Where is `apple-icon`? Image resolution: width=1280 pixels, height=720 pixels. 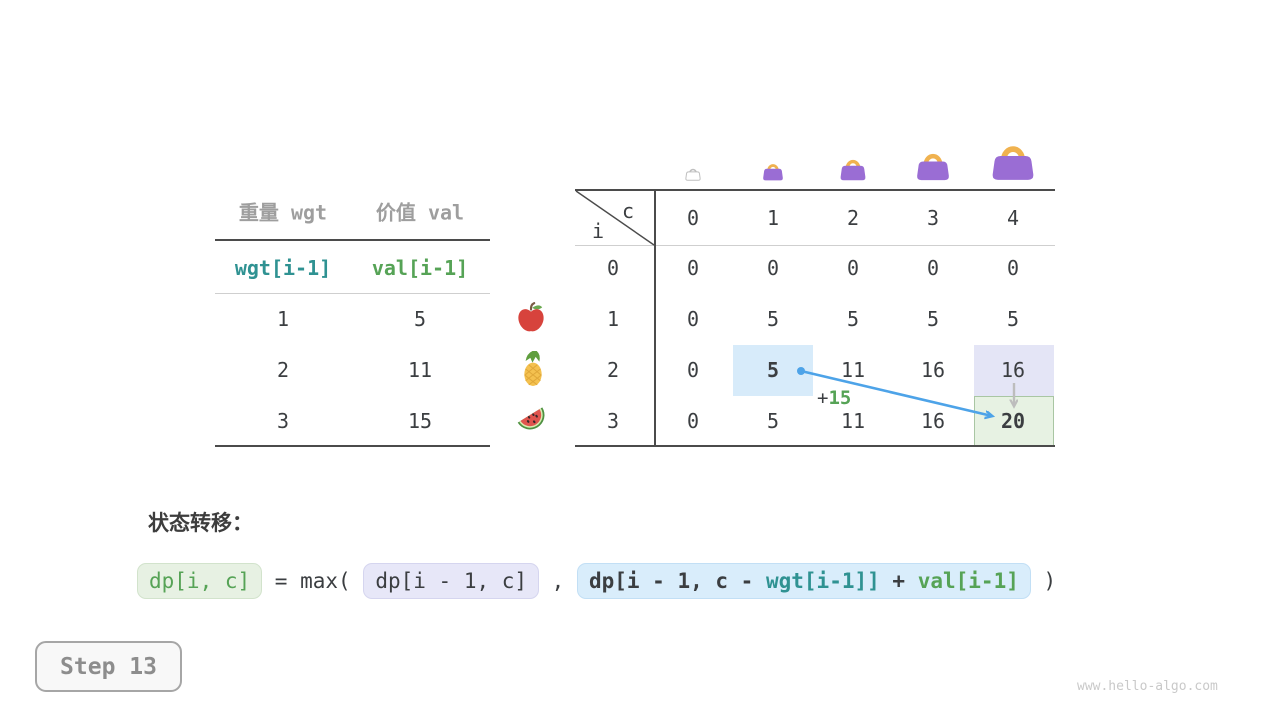
apple-icon is located at coordinates (531, 317).